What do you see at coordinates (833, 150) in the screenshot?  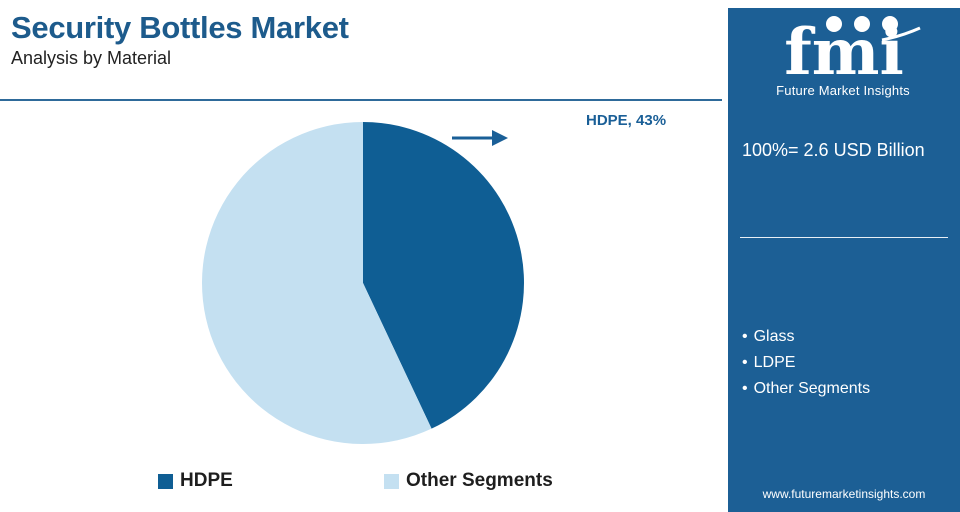 I see `market-size-total: 100%= 2.6 USD Billion` at bounding box center [833, 150].